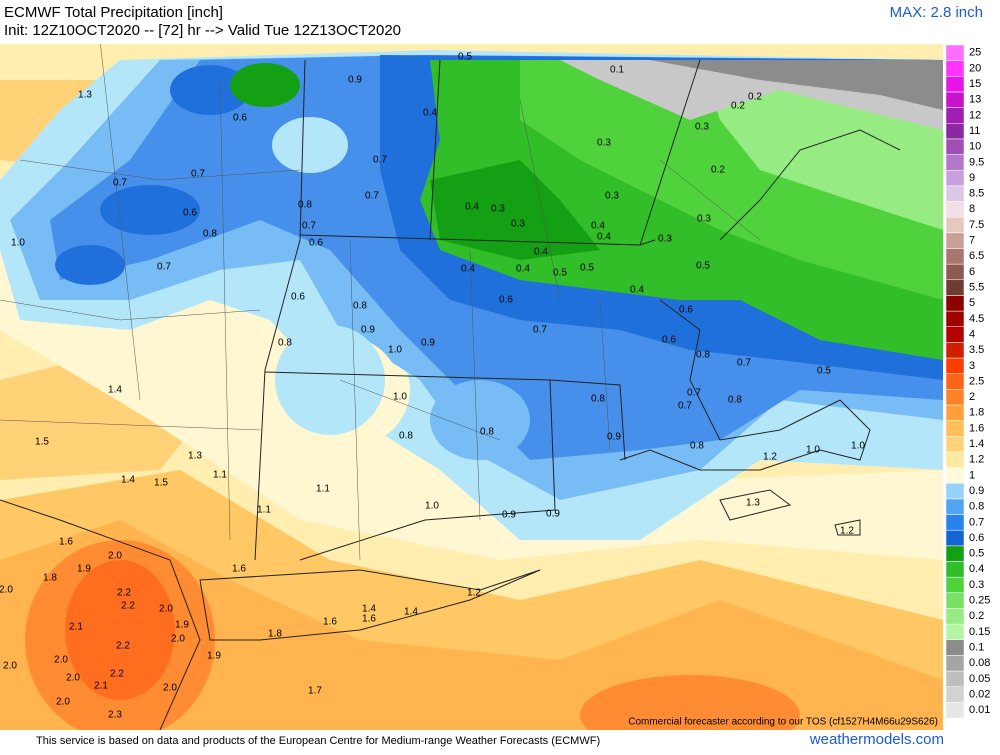 The width and height of the screenshot is (1000, 755). What do you see at coordinates (976, 522) in the screenshot?
I see `colorbar-label: 0.7` at bounding box center [976, 522].